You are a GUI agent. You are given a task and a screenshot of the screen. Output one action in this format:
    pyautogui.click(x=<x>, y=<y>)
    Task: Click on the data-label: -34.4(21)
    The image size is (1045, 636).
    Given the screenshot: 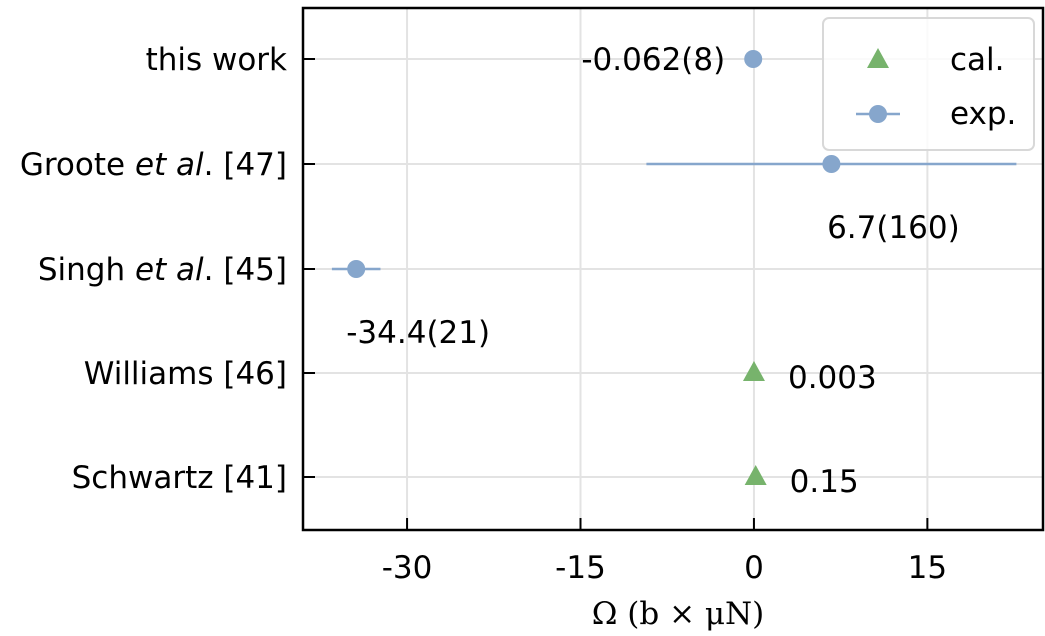 What is the action you would take?
    pyautogui.click(x=418, y=333)
    